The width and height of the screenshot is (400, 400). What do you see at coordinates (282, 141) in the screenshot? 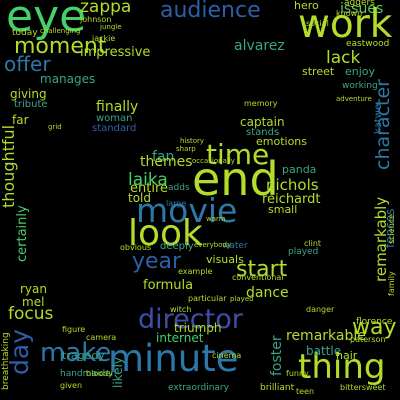
I see `cloud-word: emotions` at bounding box center [282, 141].